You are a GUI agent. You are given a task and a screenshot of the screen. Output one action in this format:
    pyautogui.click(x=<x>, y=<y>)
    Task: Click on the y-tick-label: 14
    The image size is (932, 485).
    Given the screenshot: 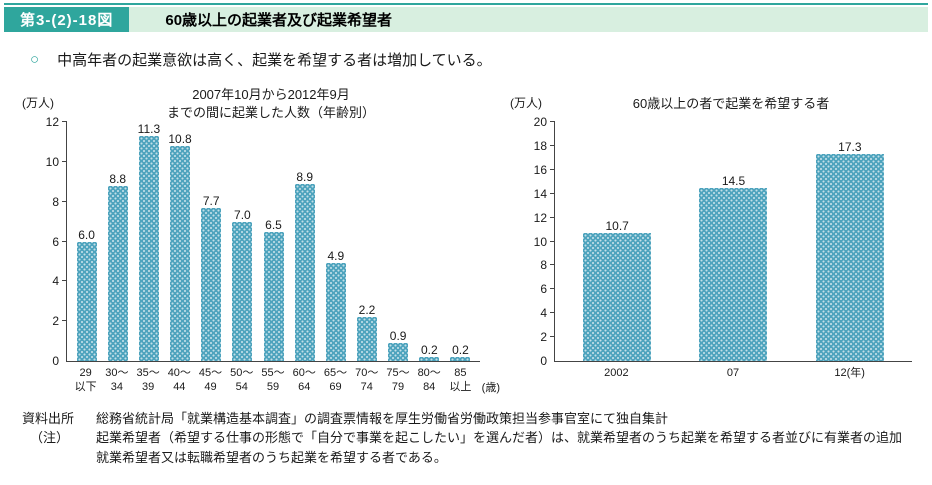 What is the action you would take?
    pyautogui.click(x=540, y=193)
    